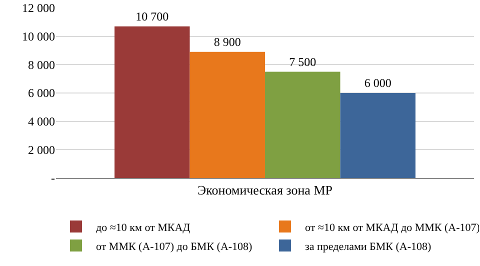  What do you see at coordinates (302, 61) in the screenshot?
I see `data-label: 7 500` at bounding box center [302, 61].